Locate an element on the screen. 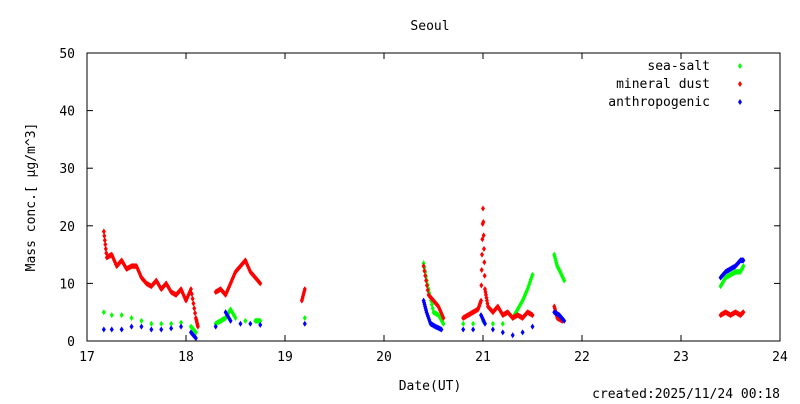  y-tick-label: 50 is located at coordinates (67, 54).